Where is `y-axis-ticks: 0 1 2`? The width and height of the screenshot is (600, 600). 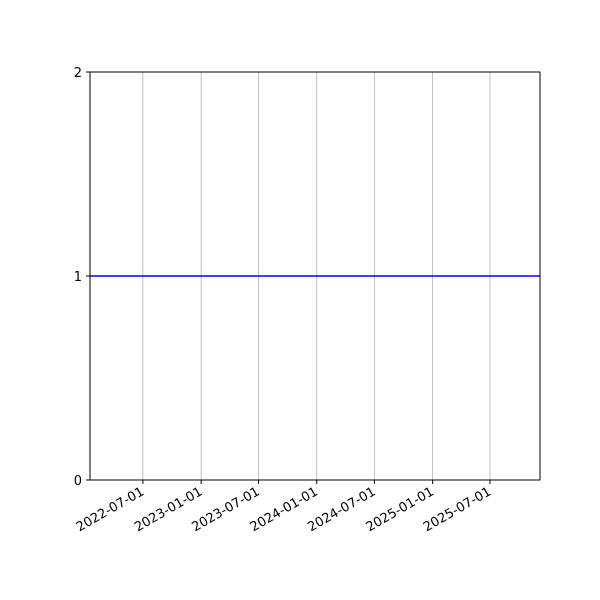 y-axis-ticks: 0 1 2 is located at coordinates (82, 277).